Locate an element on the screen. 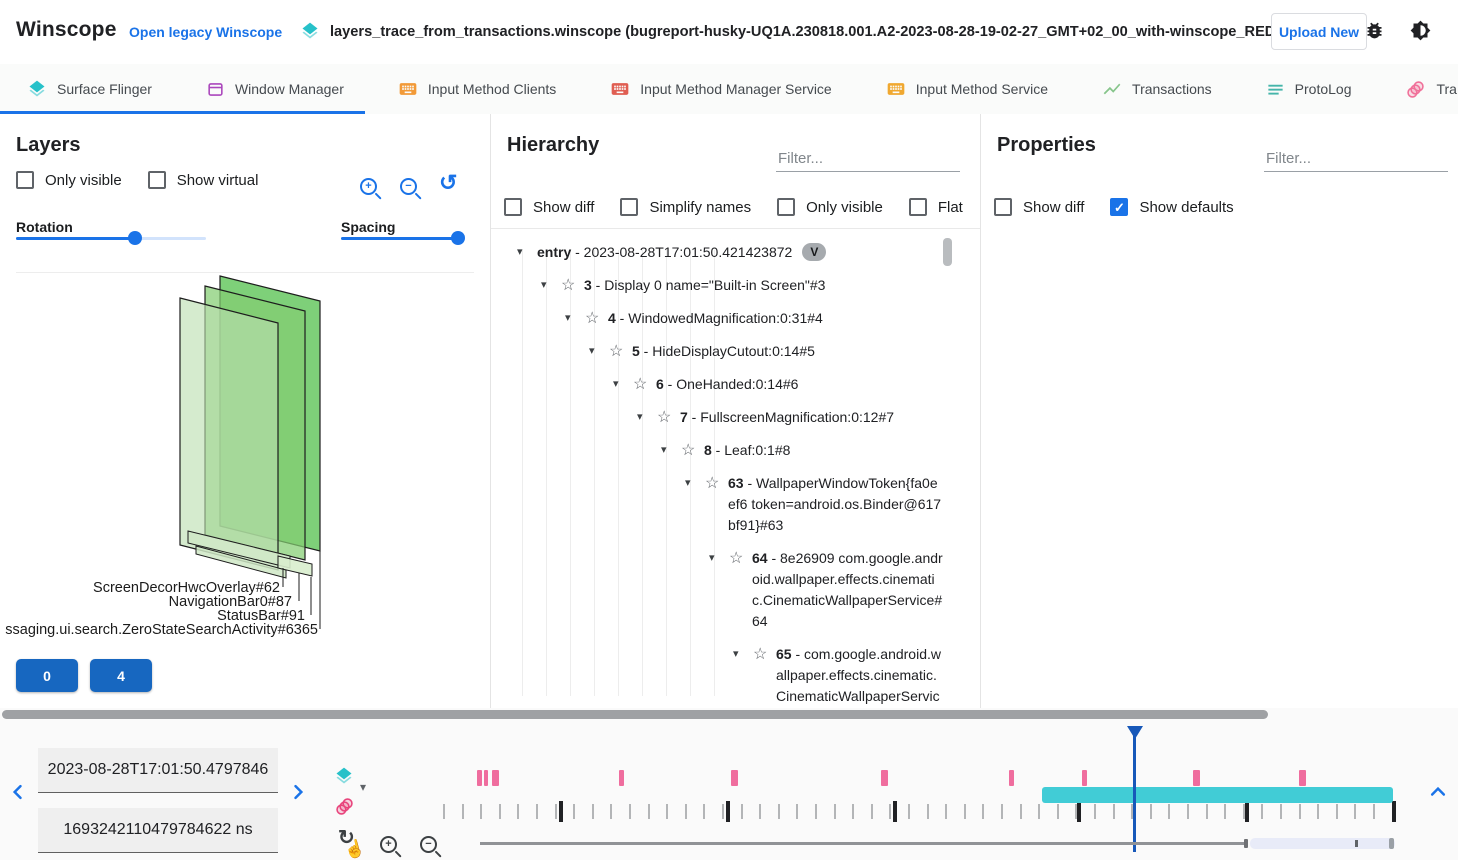 The height and width of the screenshot is (860, 1458). timestamp-human-input: 2023-08-28T17:01:50.4797846 is located at coordinates (158, 770).